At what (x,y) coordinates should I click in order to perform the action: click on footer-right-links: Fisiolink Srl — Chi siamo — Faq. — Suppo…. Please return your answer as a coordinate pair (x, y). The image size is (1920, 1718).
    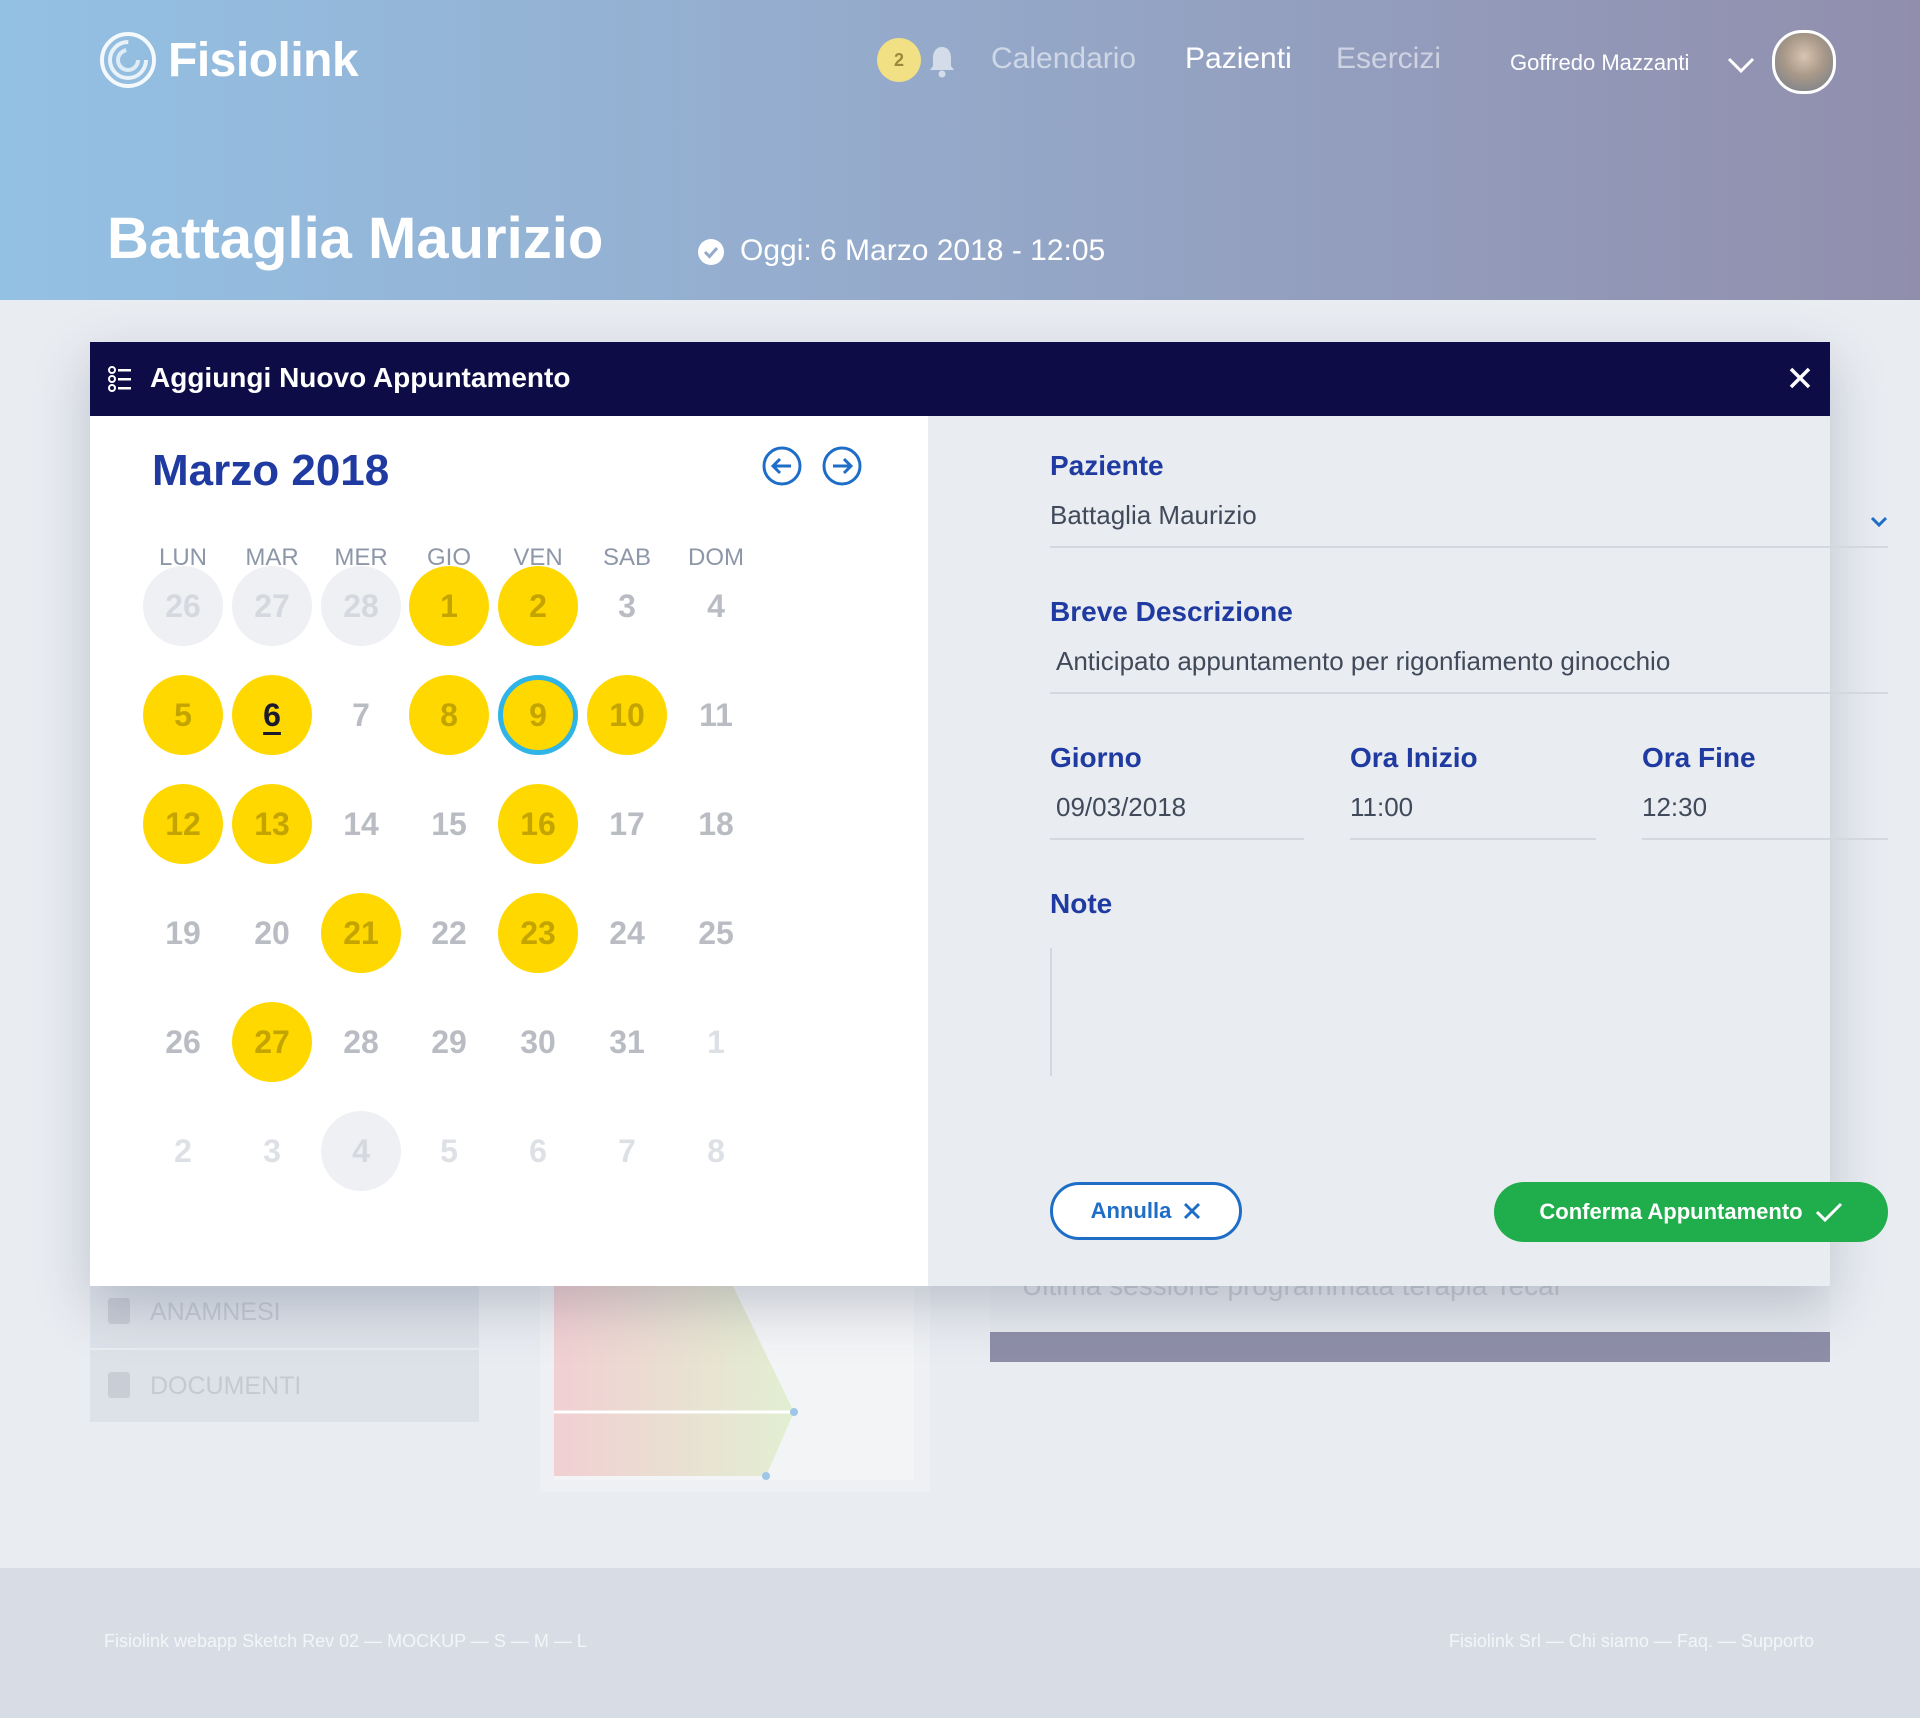
    Looking at the image, I should click on (1631, 1641).